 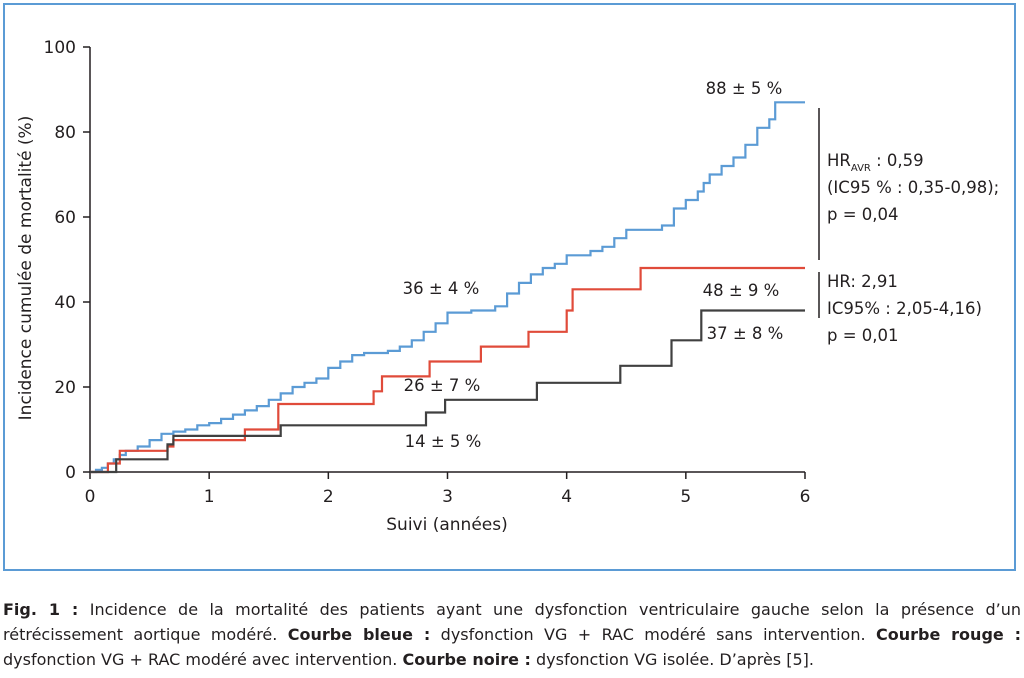 What do you see at coordinates (447, 497) in the screenshot?
I see `x-tick-label: 3` at bounding box center [447, 497].